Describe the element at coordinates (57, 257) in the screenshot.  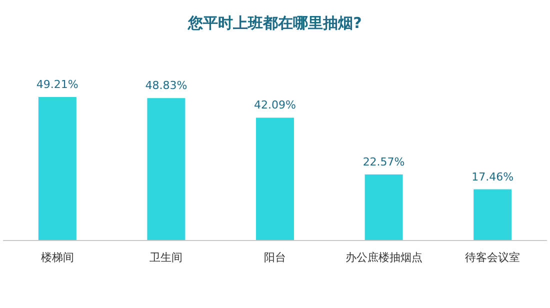
I see `x-tick-label: 楼梯间` at that location.